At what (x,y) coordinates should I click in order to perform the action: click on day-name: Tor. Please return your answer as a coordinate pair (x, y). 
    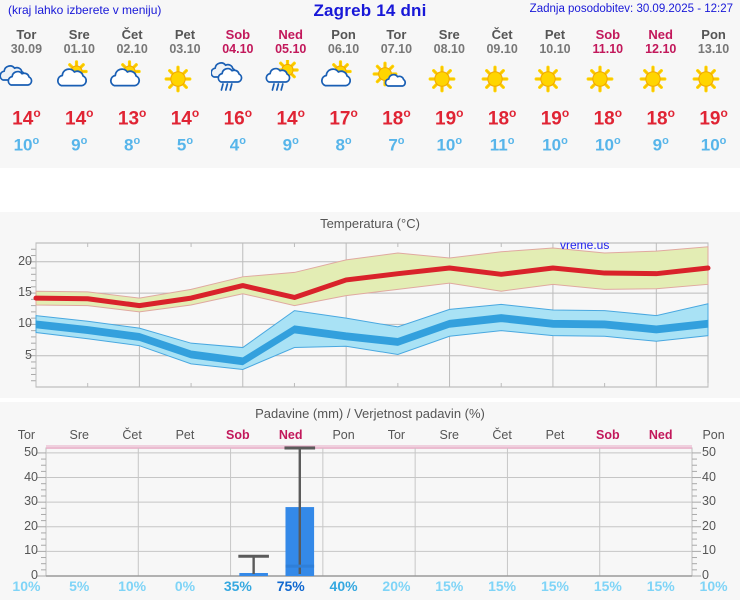
    Looking at the image, I should click on (396, 34).